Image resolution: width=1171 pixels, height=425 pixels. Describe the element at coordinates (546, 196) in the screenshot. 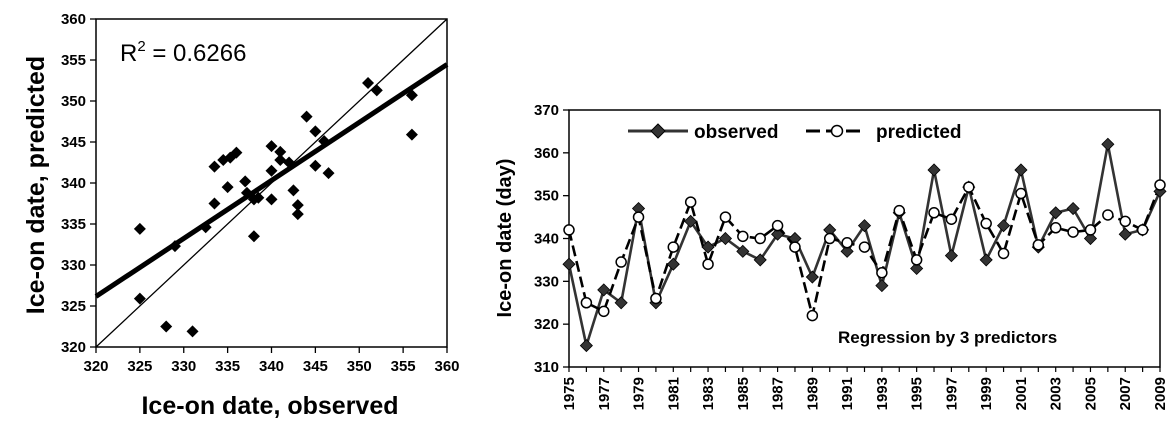

I see `line-y-tick-label: 350` at that location.